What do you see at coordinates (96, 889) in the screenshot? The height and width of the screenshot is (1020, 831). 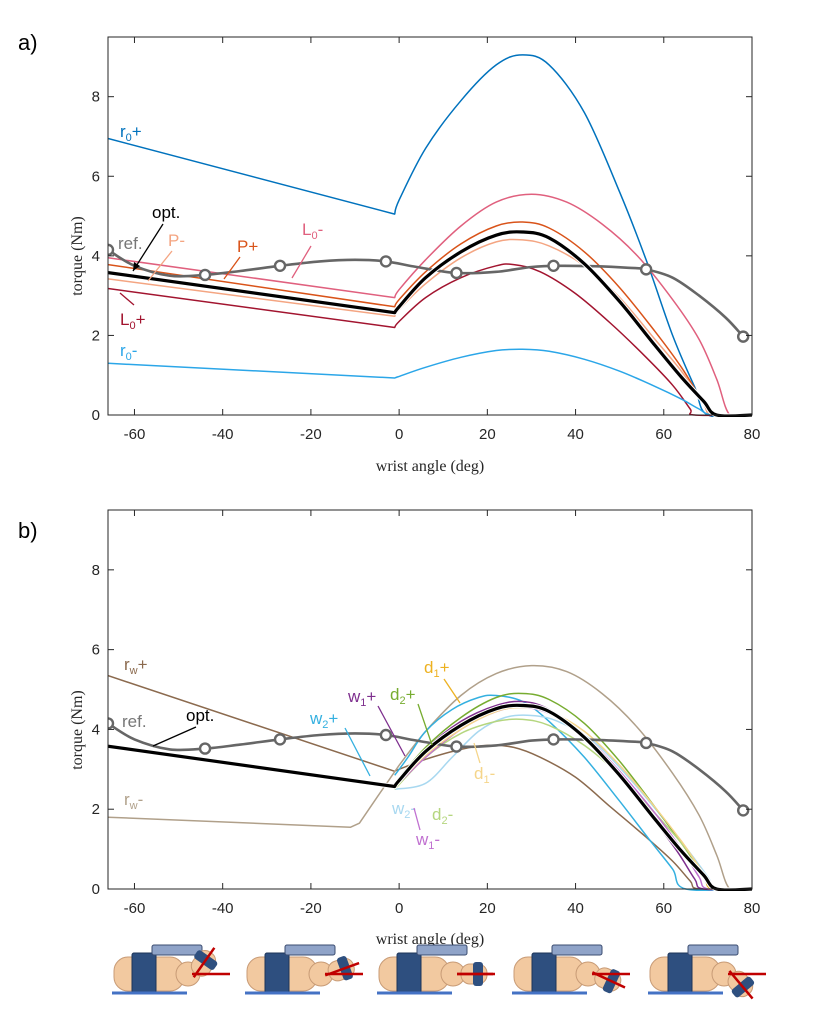 I see `y-tick-label: 0` at bounding box center [96, 889].